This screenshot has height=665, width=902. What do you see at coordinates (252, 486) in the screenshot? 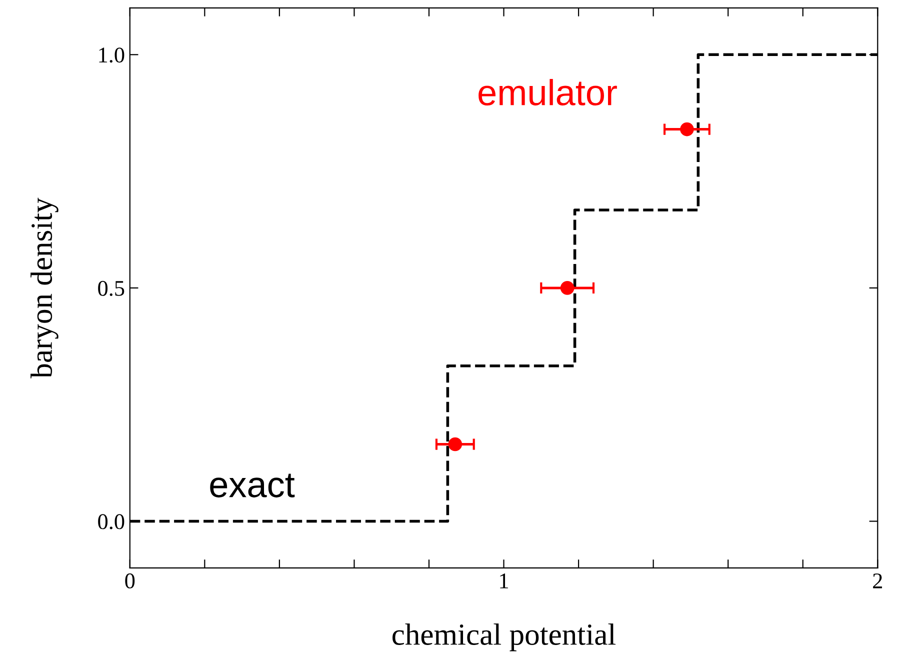
I see `series-label: exact` at bounding box center [252, 486].